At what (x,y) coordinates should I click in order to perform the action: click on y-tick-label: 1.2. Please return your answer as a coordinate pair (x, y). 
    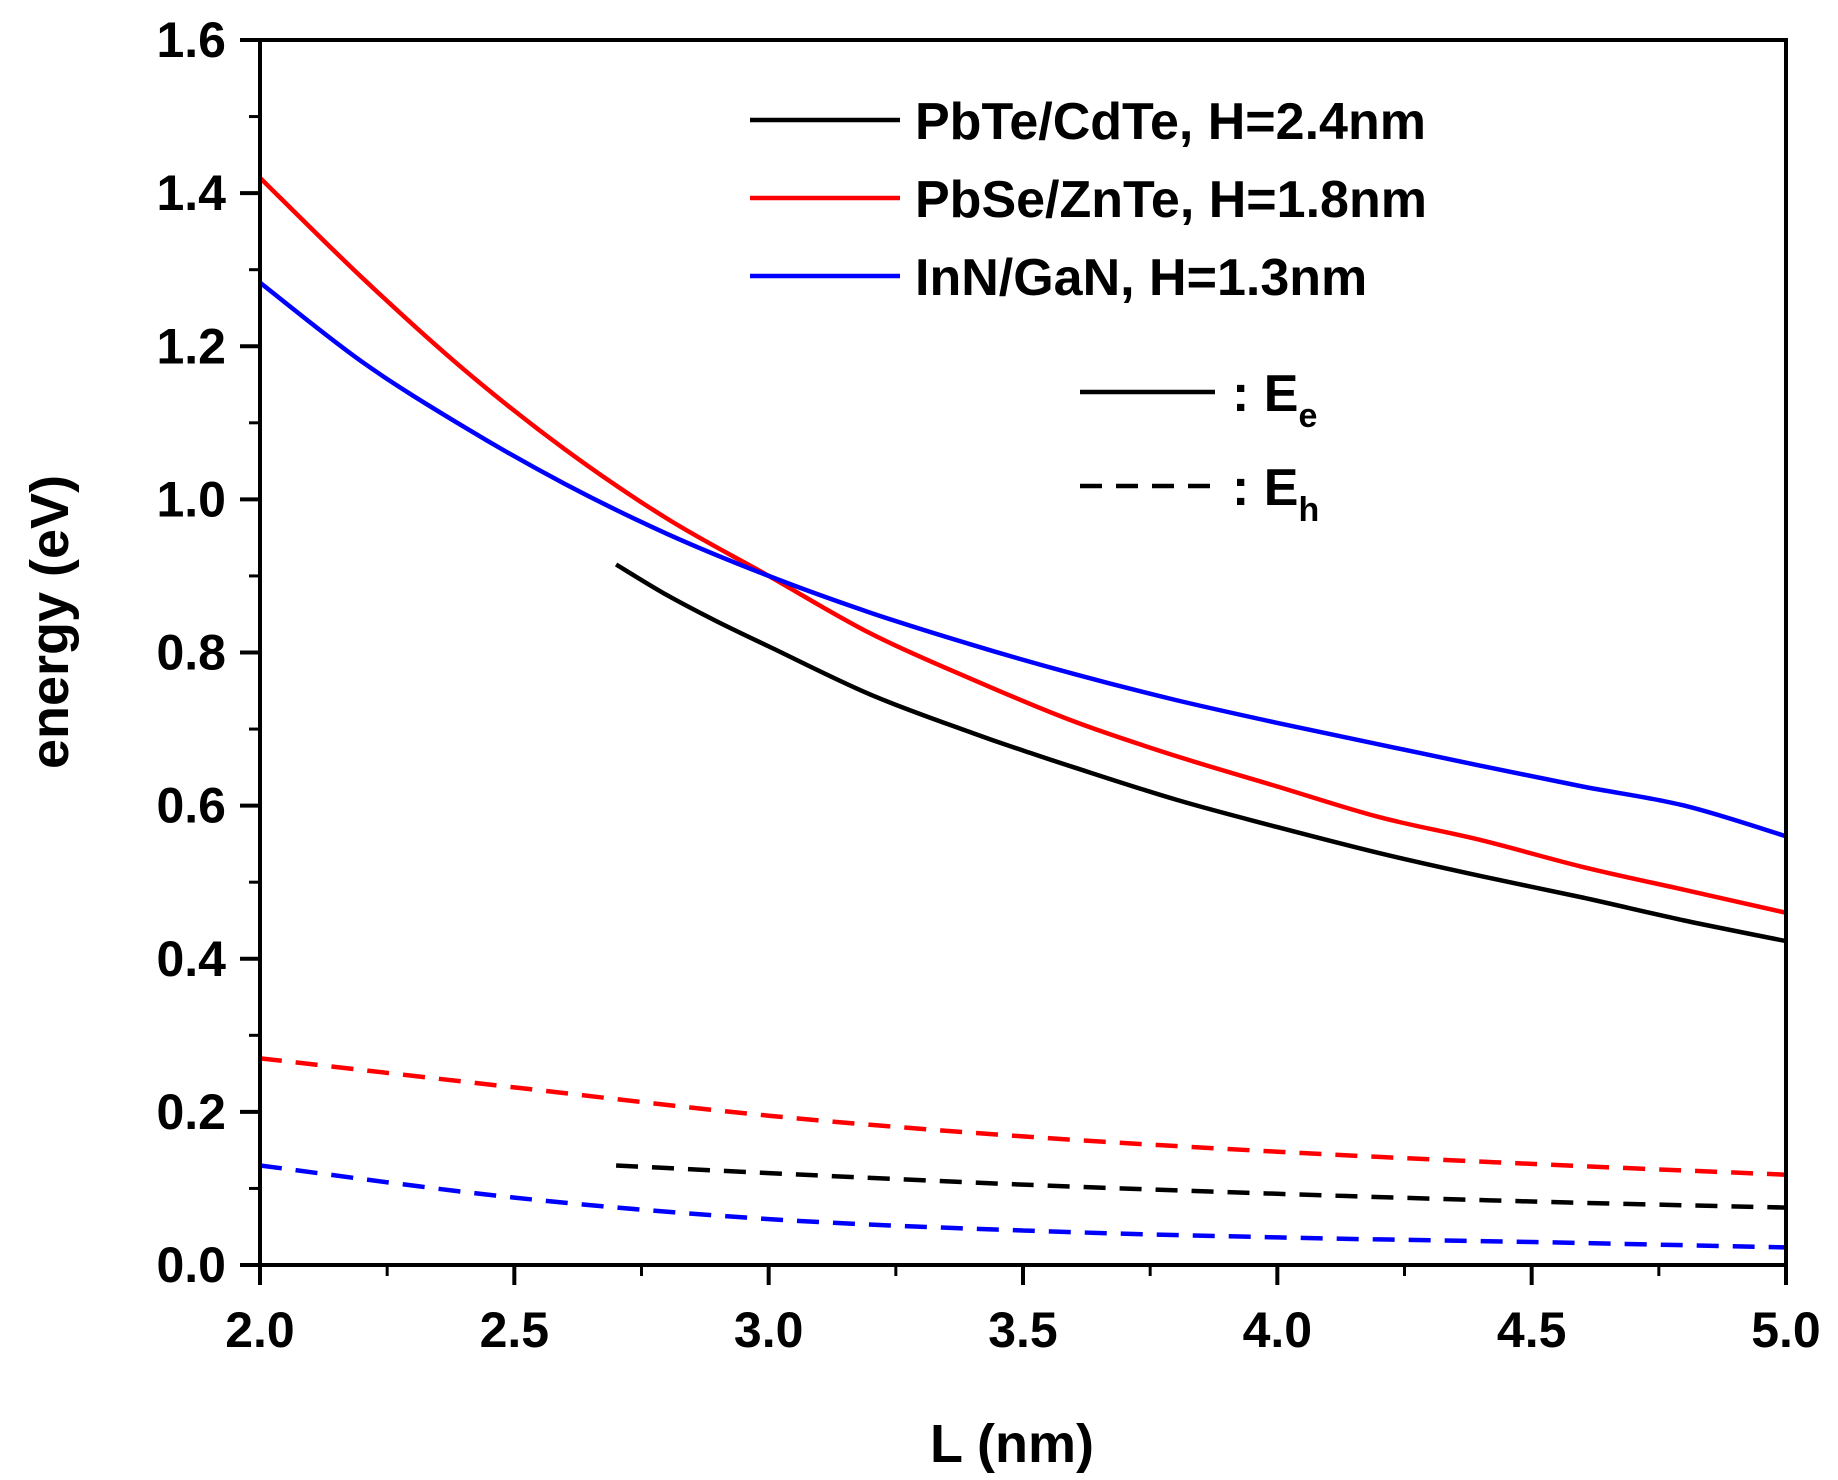
    Looking at the image, I should click on (191, 346).